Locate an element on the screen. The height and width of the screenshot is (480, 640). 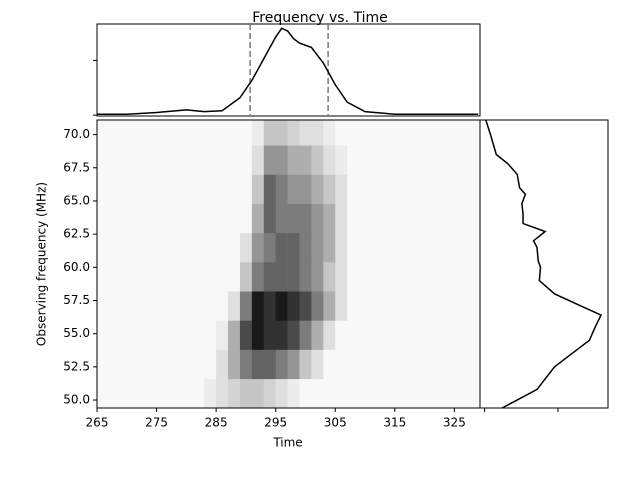
chart-title: Frequency vs. Time is located at coordinates (320, 18).